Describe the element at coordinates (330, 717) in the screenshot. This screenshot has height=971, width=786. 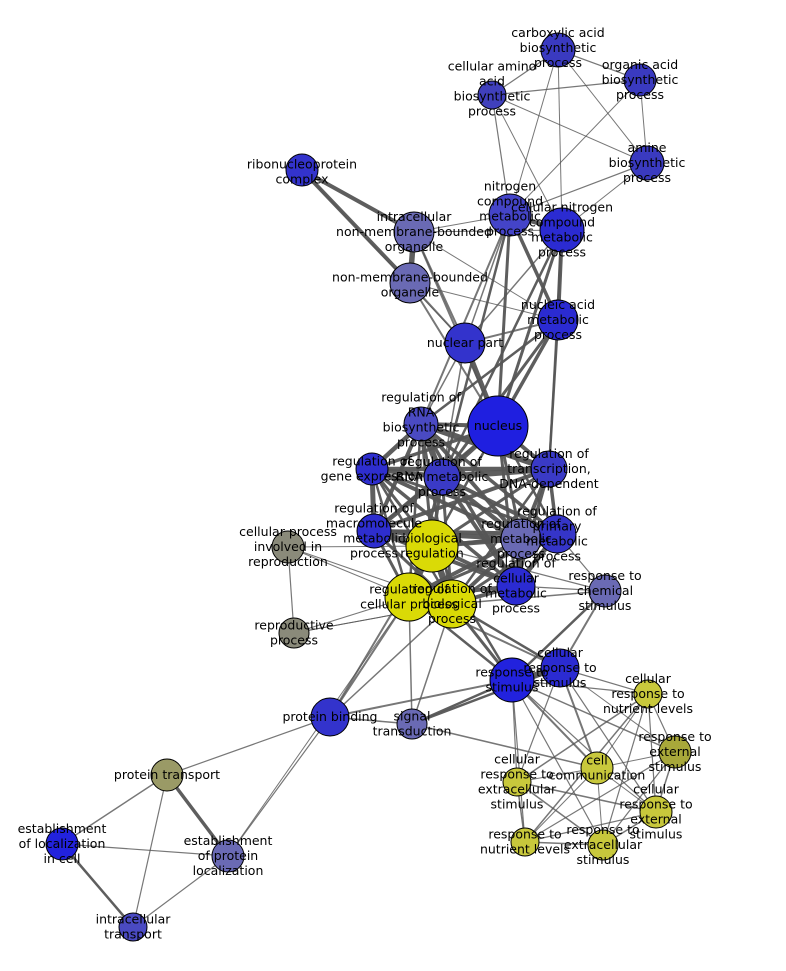
I see `node-protein_binding` at that location.